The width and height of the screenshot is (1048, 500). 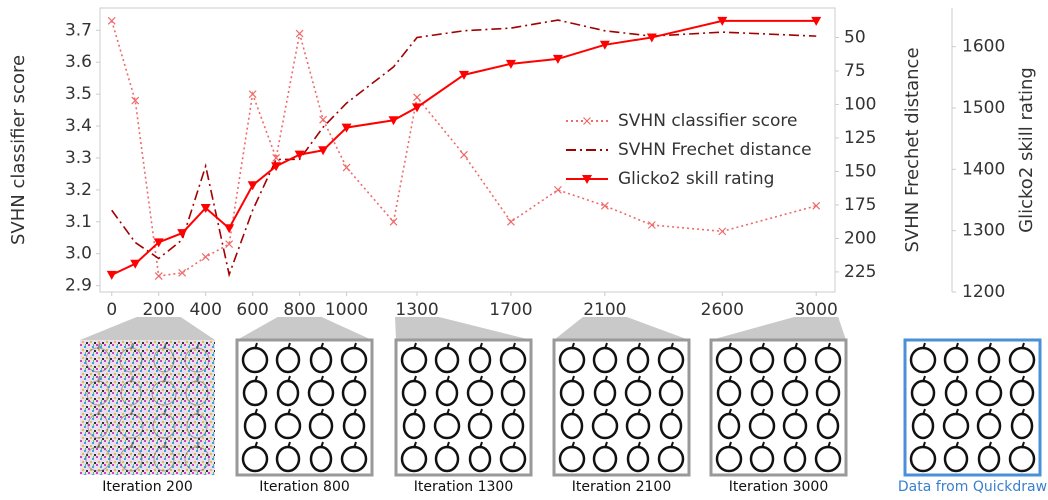 What do you see at coordinates (78, 30) in the screenshot?
I see `y-tick-label: 3.7` at bounding box center [78, 30].